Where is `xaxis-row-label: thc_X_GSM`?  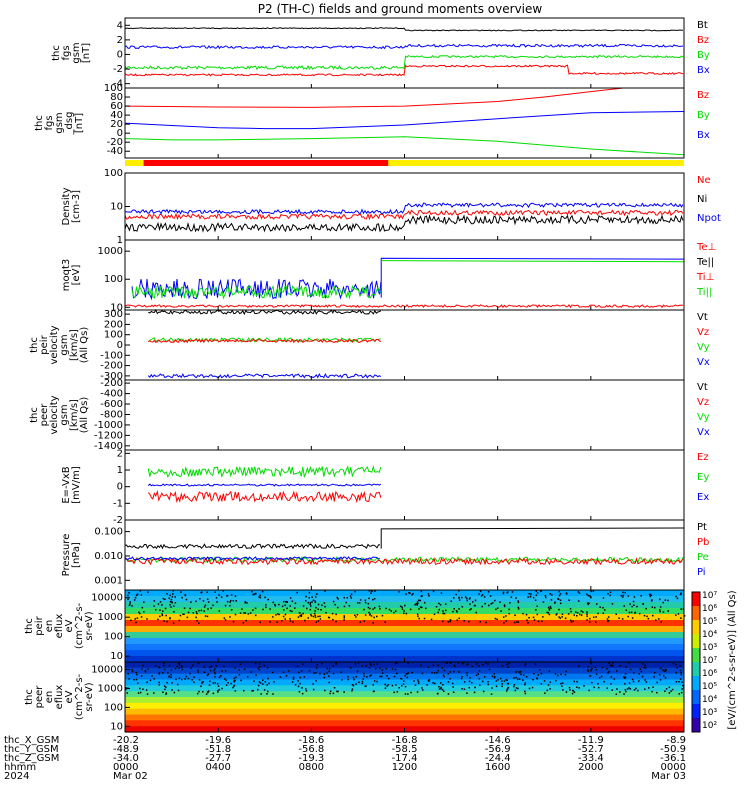 xaxis-row-label: thc_X_GSM is located at coordinates (31, 740).